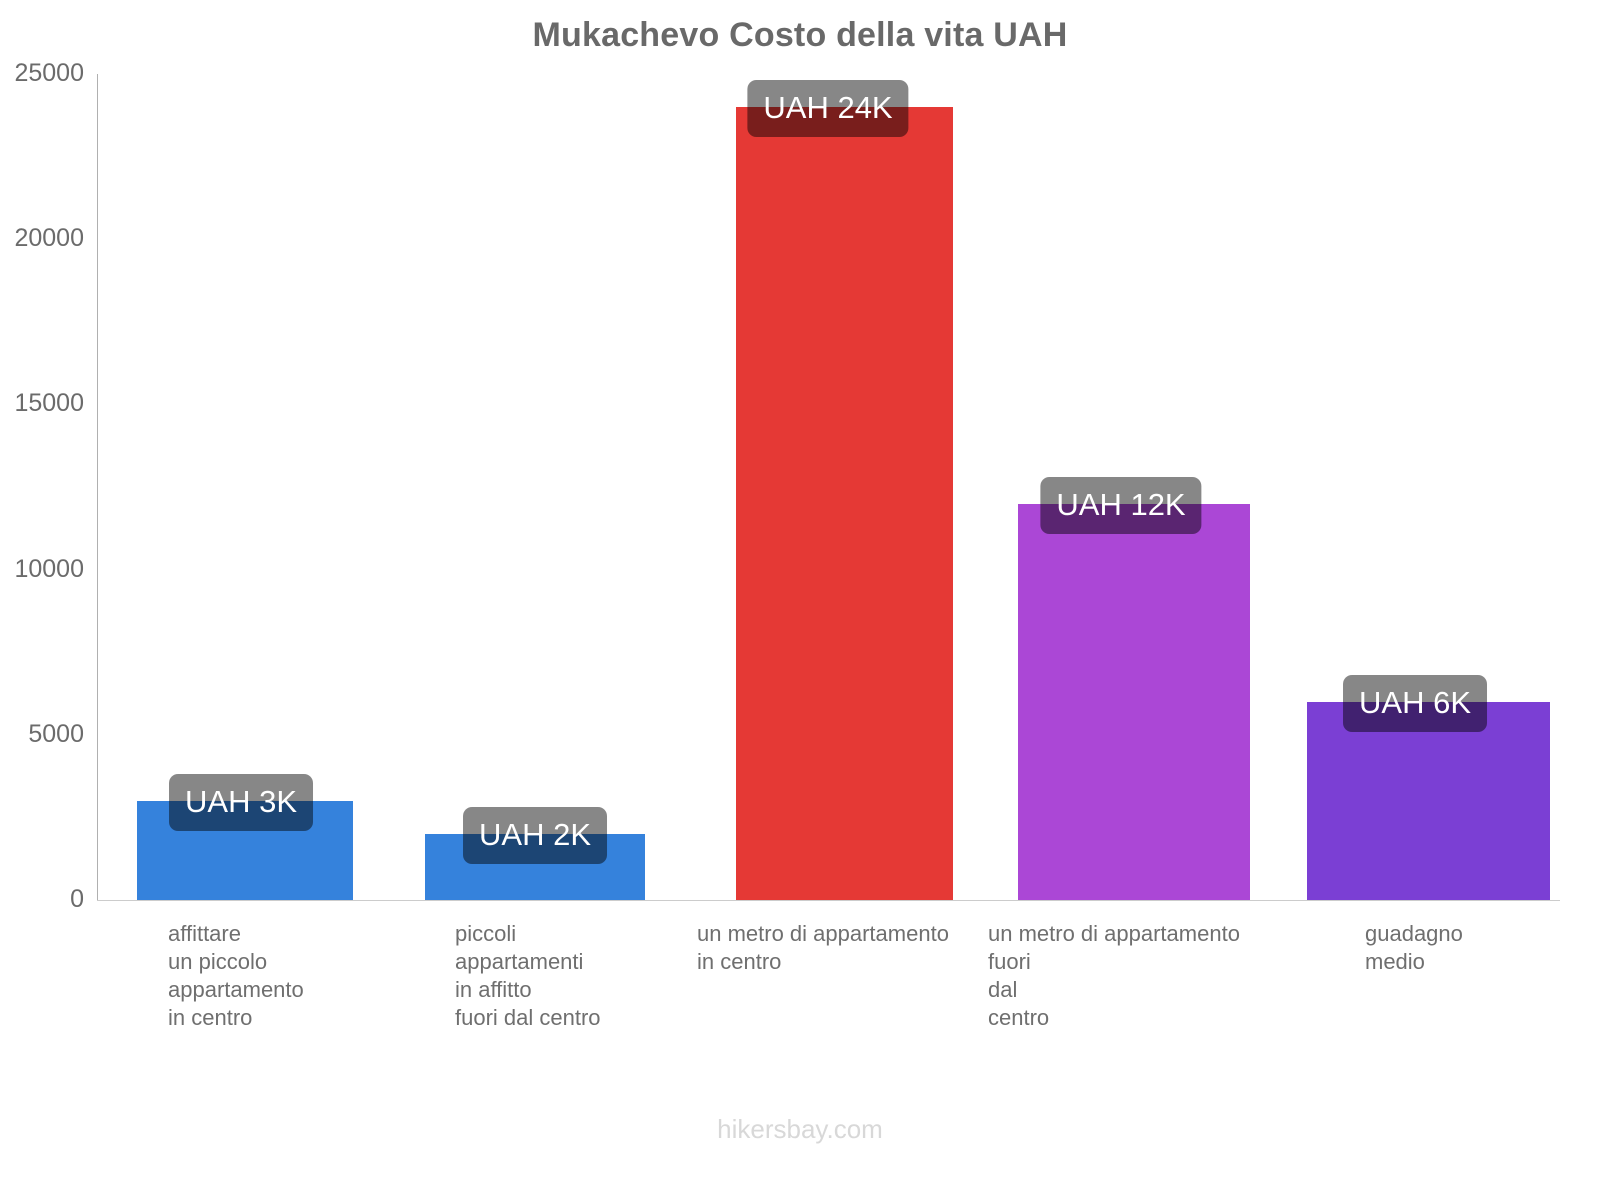  Describe the element at coordinates (49, 403) in the screenshot. I see `y-axis-tick-15000: 15000` at that location.